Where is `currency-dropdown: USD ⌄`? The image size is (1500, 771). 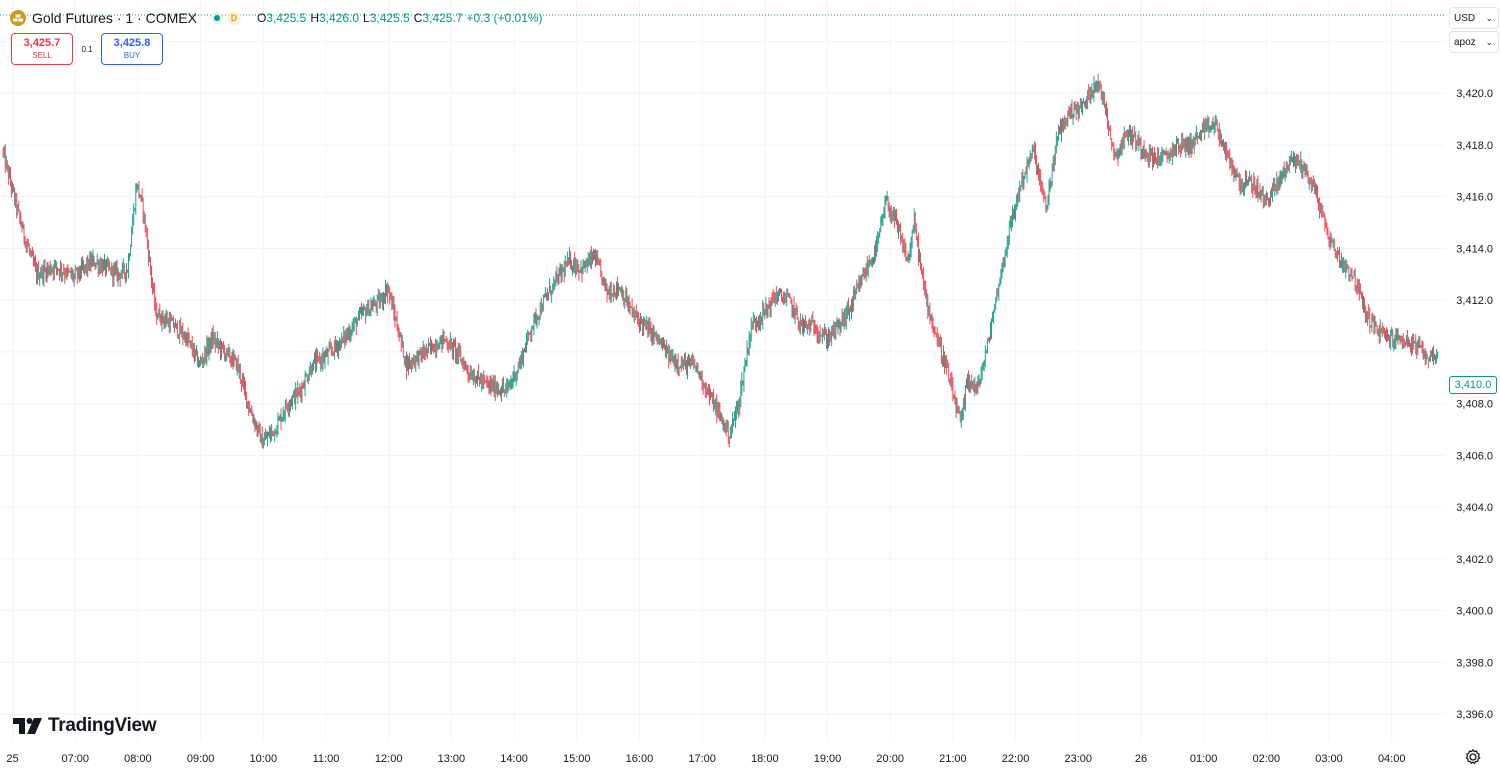
currency-dropdown: USD ⌄ is located at coordinates (1474, 18).